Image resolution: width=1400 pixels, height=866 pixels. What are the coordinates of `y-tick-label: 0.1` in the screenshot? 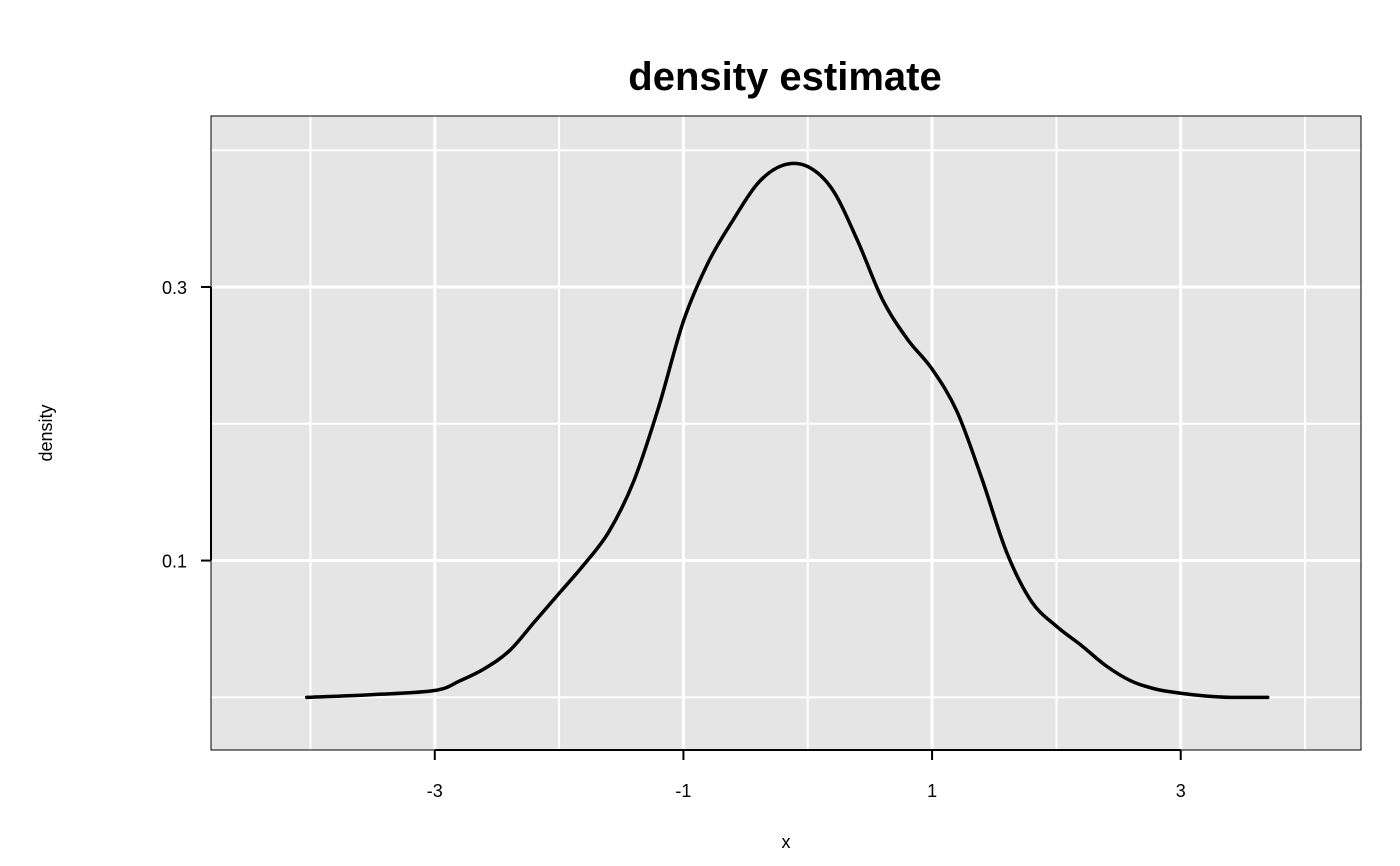 It's located at (174, 562).